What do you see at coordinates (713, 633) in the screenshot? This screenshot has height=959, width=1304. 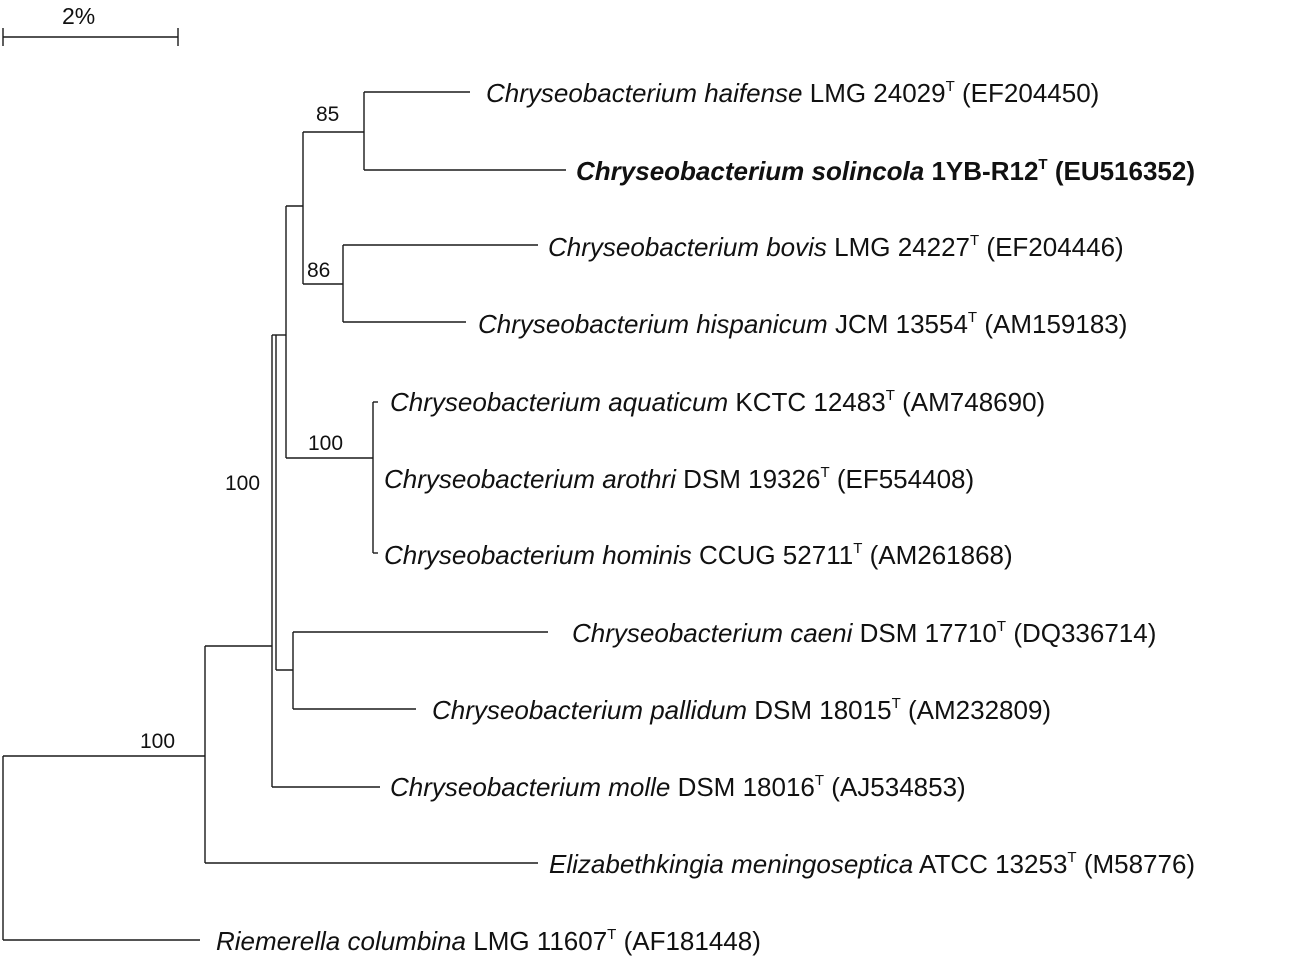 I see `taxon-species: Chryseobacterium caeni` at bounding box center [713, 633].